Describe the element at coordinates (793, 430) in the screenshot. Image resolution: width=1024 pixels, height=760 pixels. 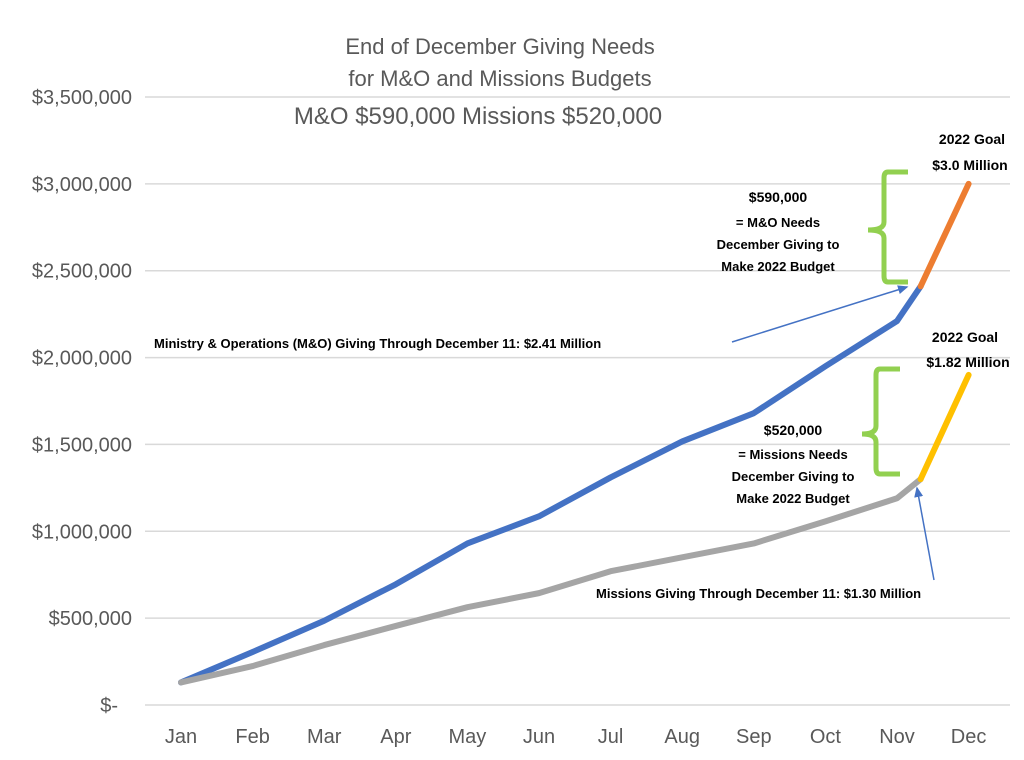
I see `missions-need-amount: $520,000` at that location.